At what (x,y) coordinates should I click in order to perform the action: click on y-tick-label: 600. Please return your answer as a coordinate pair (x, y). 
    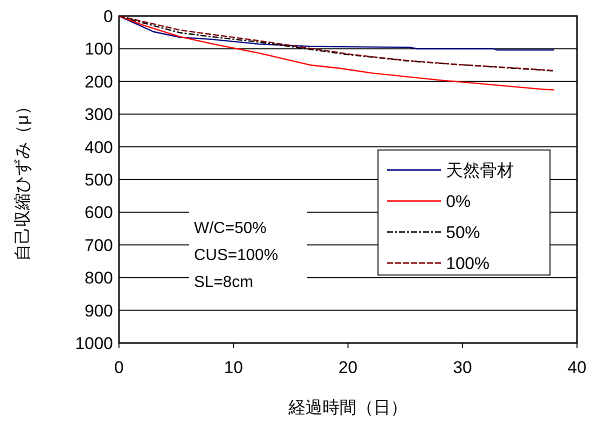
    Looking at the image, I should click on (98, 212).